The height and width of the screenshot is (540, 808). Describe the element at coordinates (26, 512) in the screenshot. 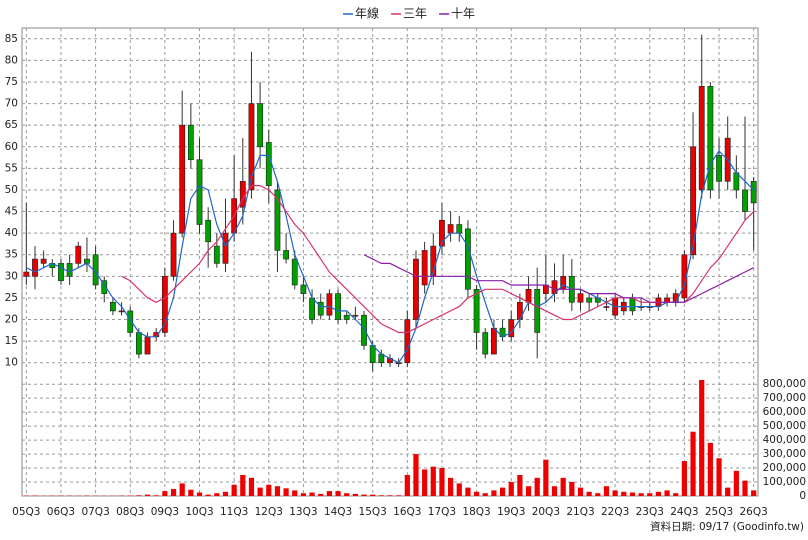

I see `x-tick-label: 05Q3` at that location.